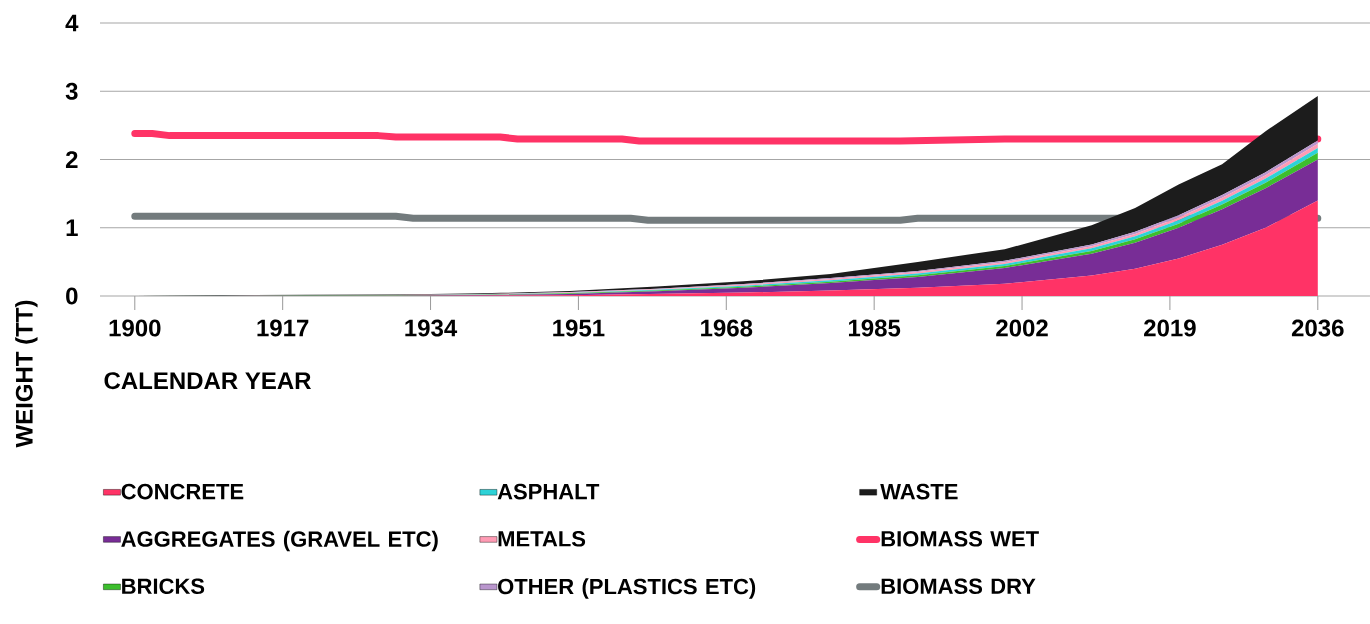  I want to click on x-tick-label: 1900, so click(135, 328).